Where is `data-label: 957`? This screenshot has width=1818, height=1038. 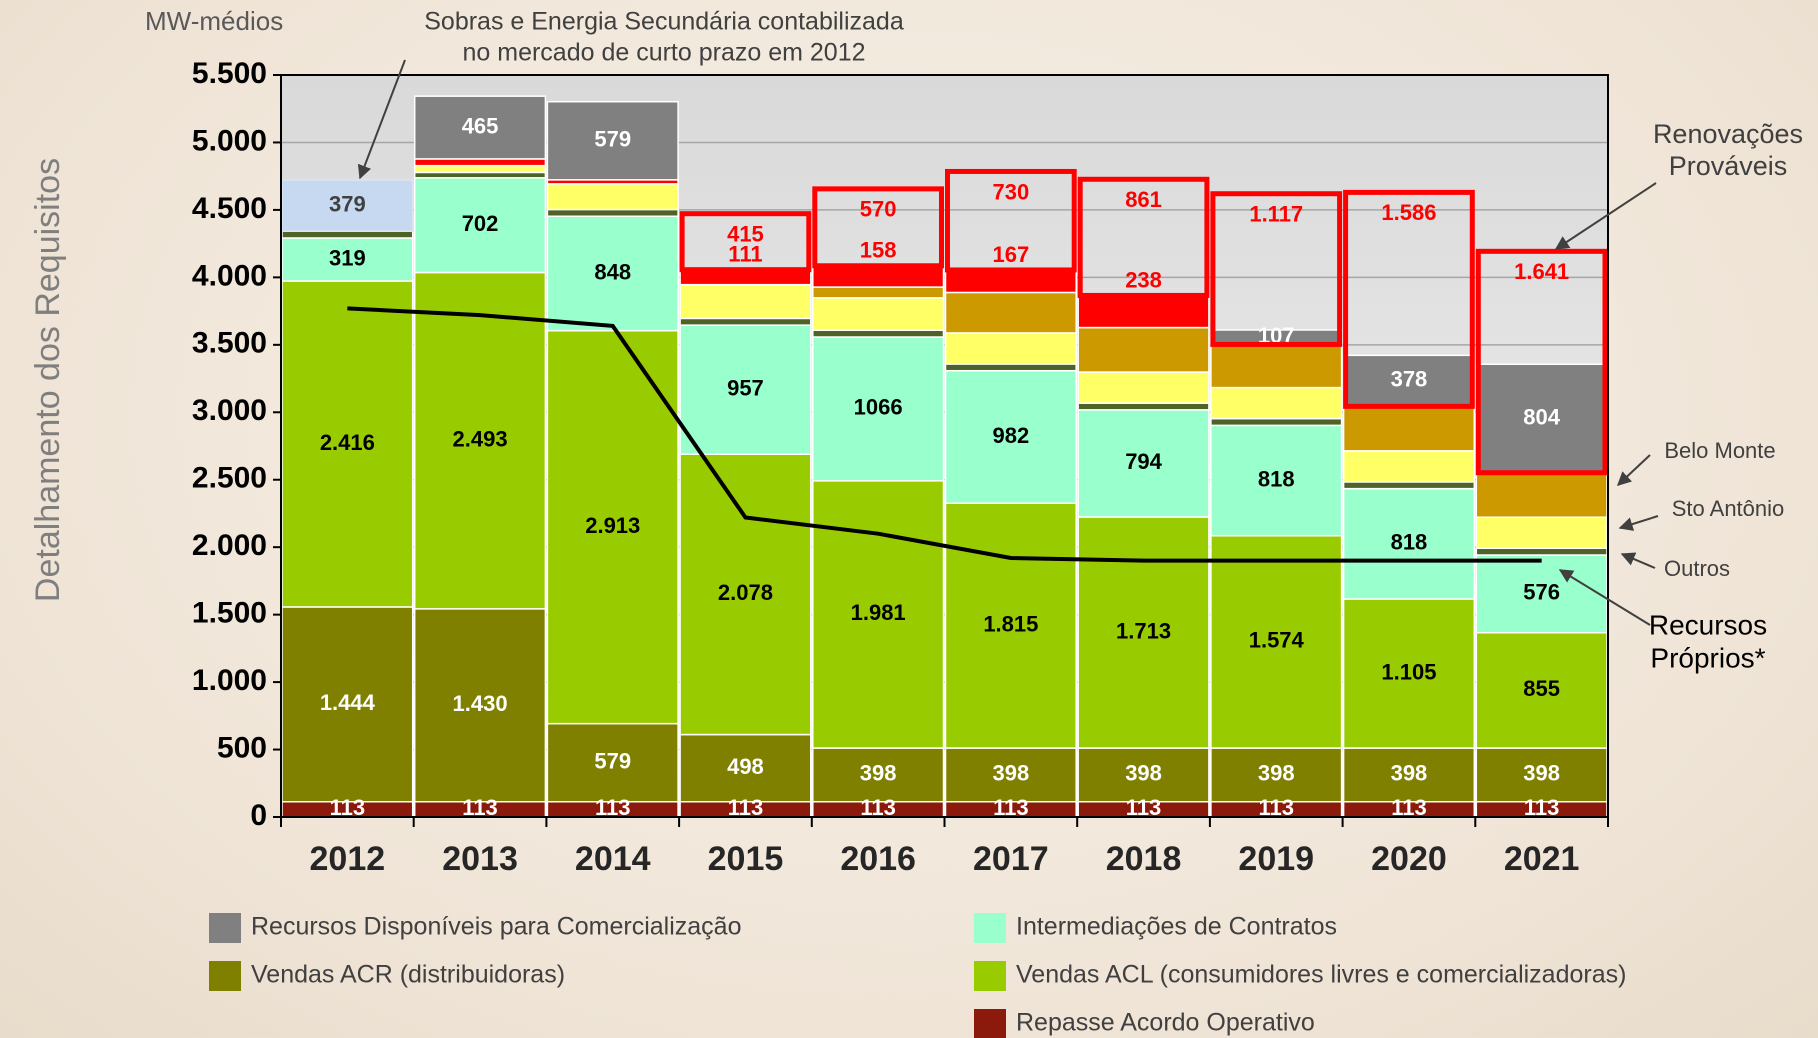 data-label: 957 is located at coordinates (745, 387).